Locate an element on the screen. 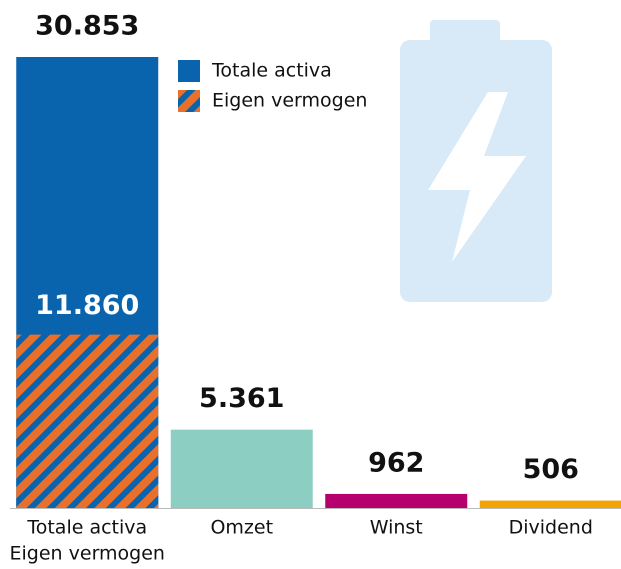  value-label: 30.853 is located at coordinates (87, 26).